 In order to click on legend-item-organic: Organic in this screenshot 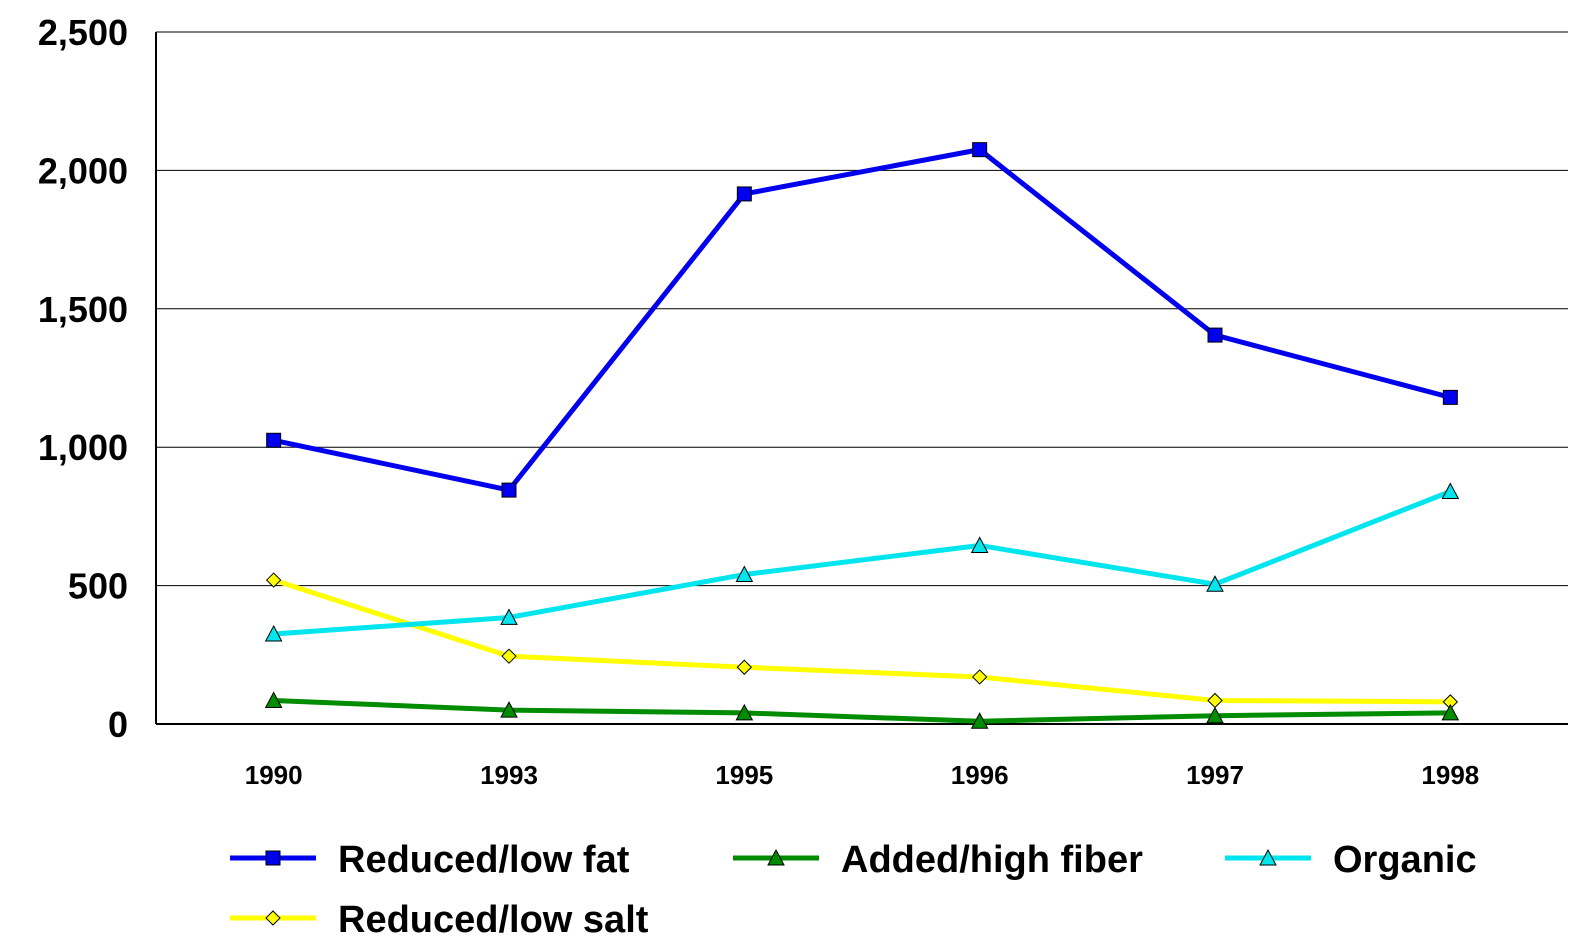, I will do `click(1351, 860)`.